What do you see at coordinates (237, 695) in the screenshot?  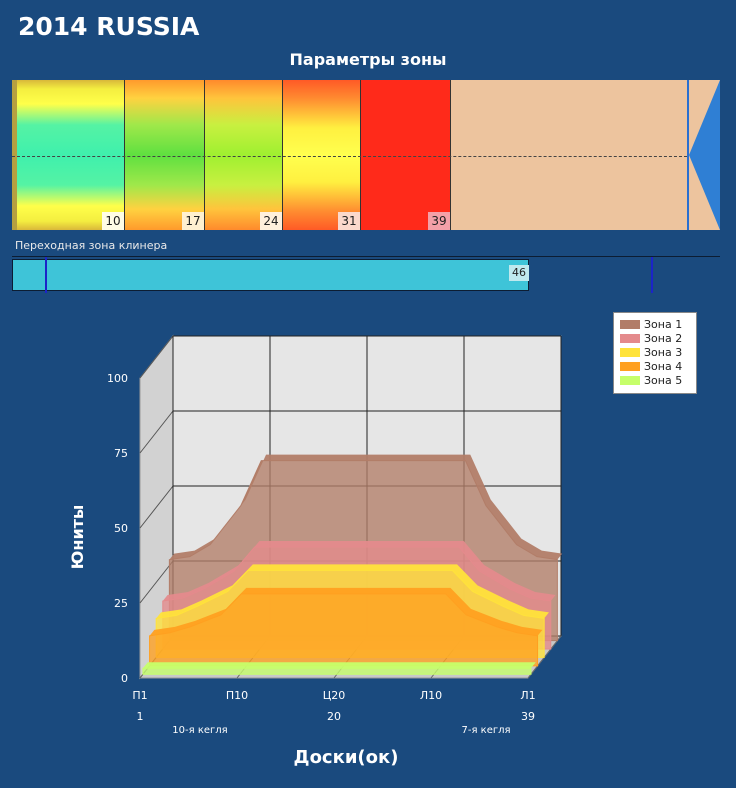 I see `x-category-label: П10` at bounding box center [237, 695].